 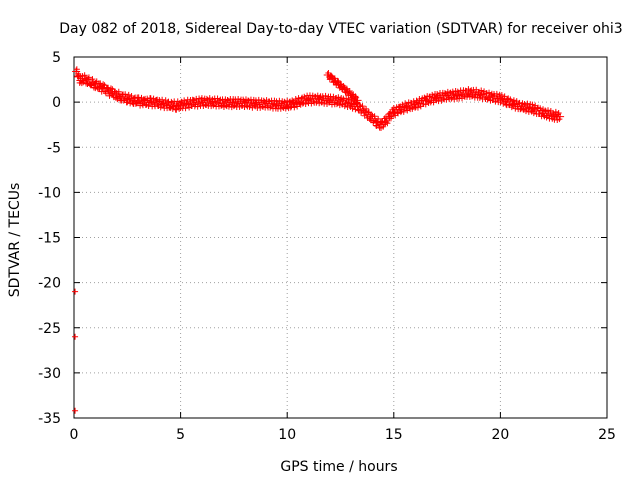 I want to click on x-tick-label: 25, so click(x=607, y=435).